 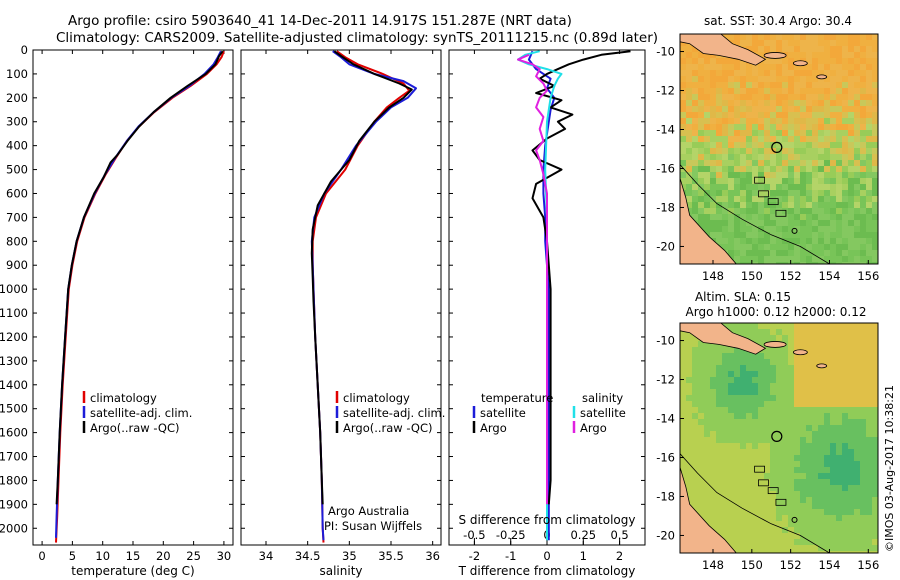 I want to click on legend-title-salinity: salinity, so click(x=602, y=398).